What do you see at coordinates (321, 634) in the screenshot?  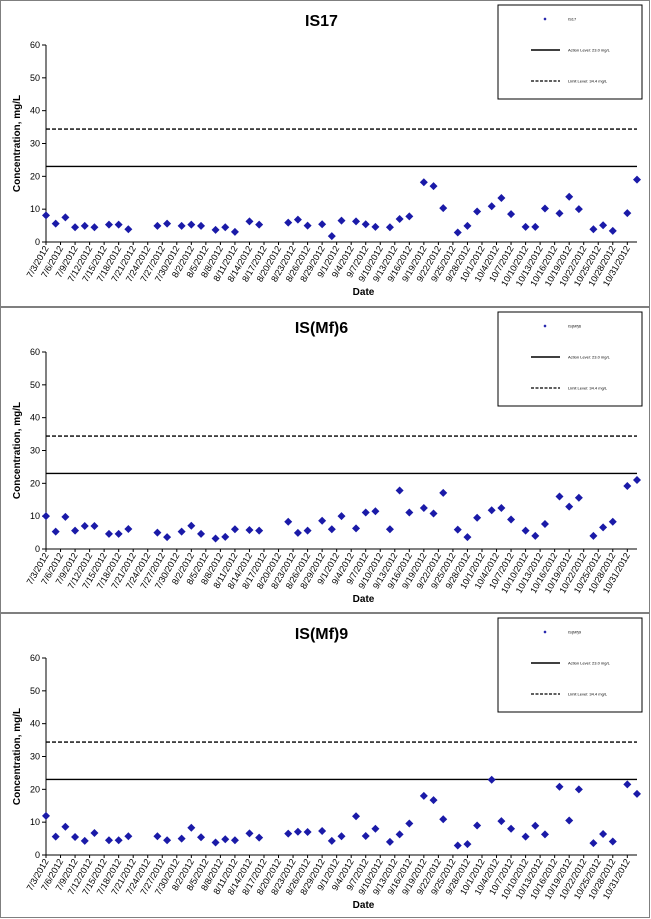 I see `chart-title: IS(Mf)9` at bounding box center [321, 634].